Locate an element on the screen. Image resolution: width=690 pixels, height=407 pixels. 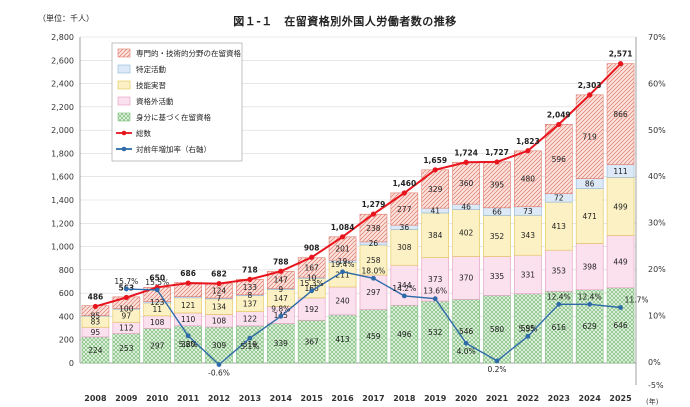
x-axis-unit: (年) is located at coordinates (652, 401).